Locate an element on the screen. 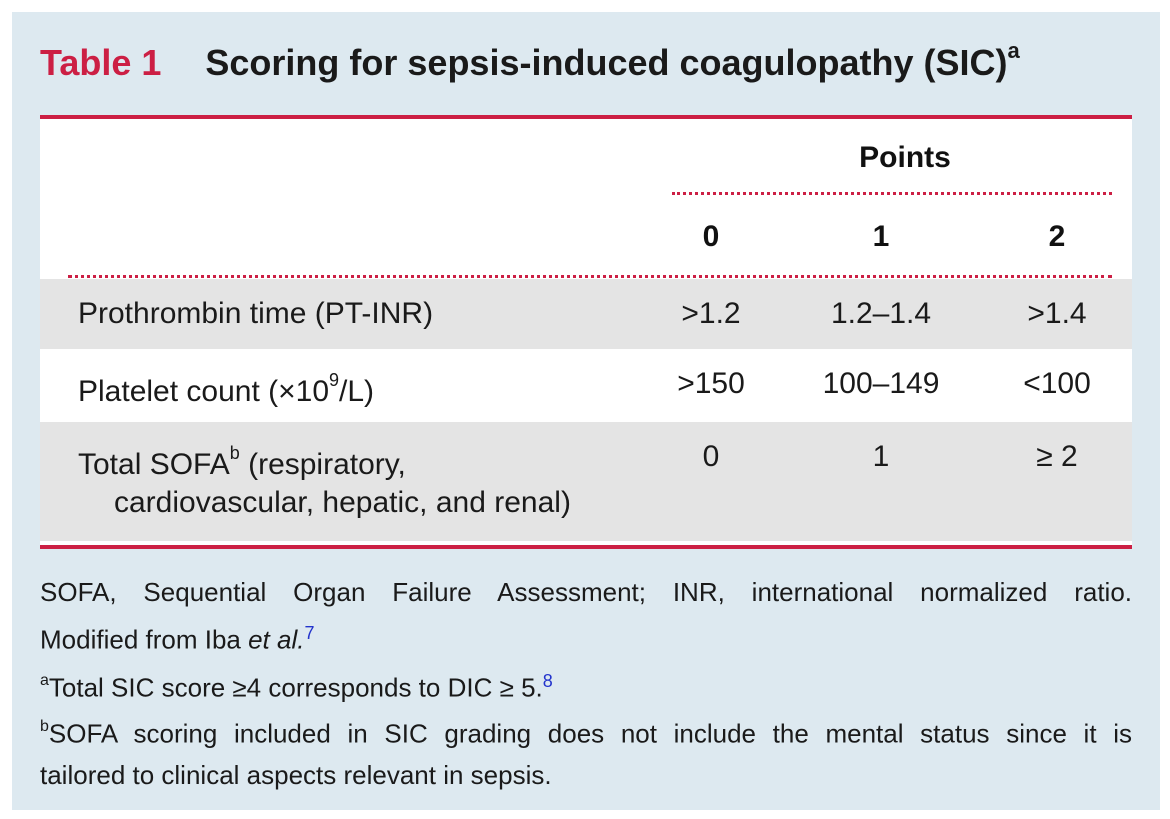 The height and width of the screenshot is (819, 1170). cell-value: ≥ 2 is located at coordinates (1057, 456).